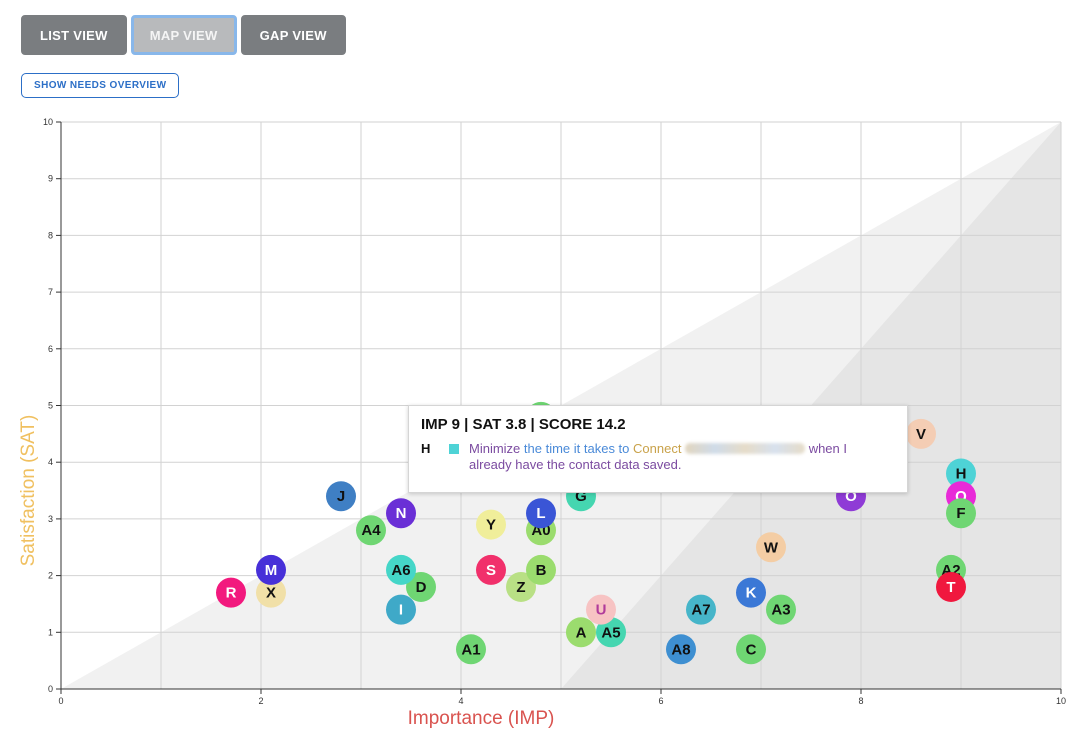 This screenshot has height=745, width=1080. I want to click on data-point-label: K, so click(751, 593).